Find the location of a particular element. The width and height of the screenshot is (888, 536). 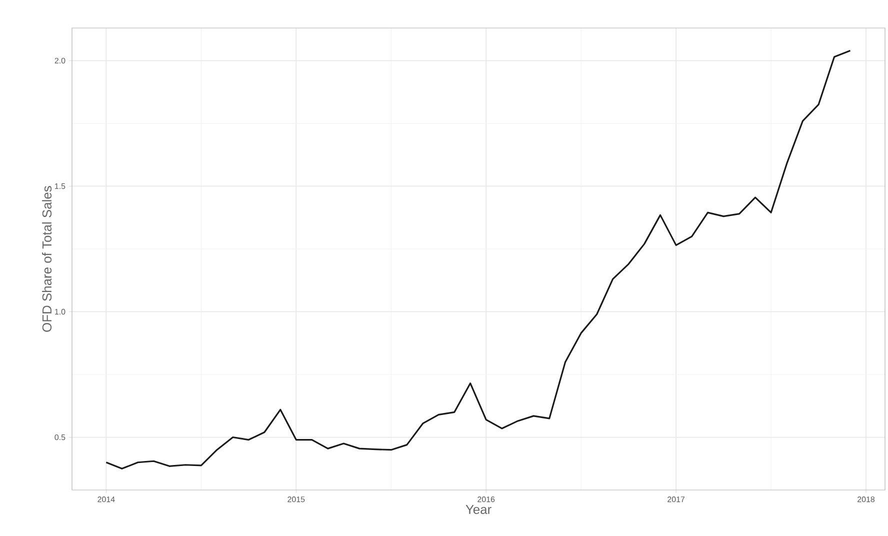

y-axis-title: OFD Share of Total Sales is located at coordinates (47, 259).